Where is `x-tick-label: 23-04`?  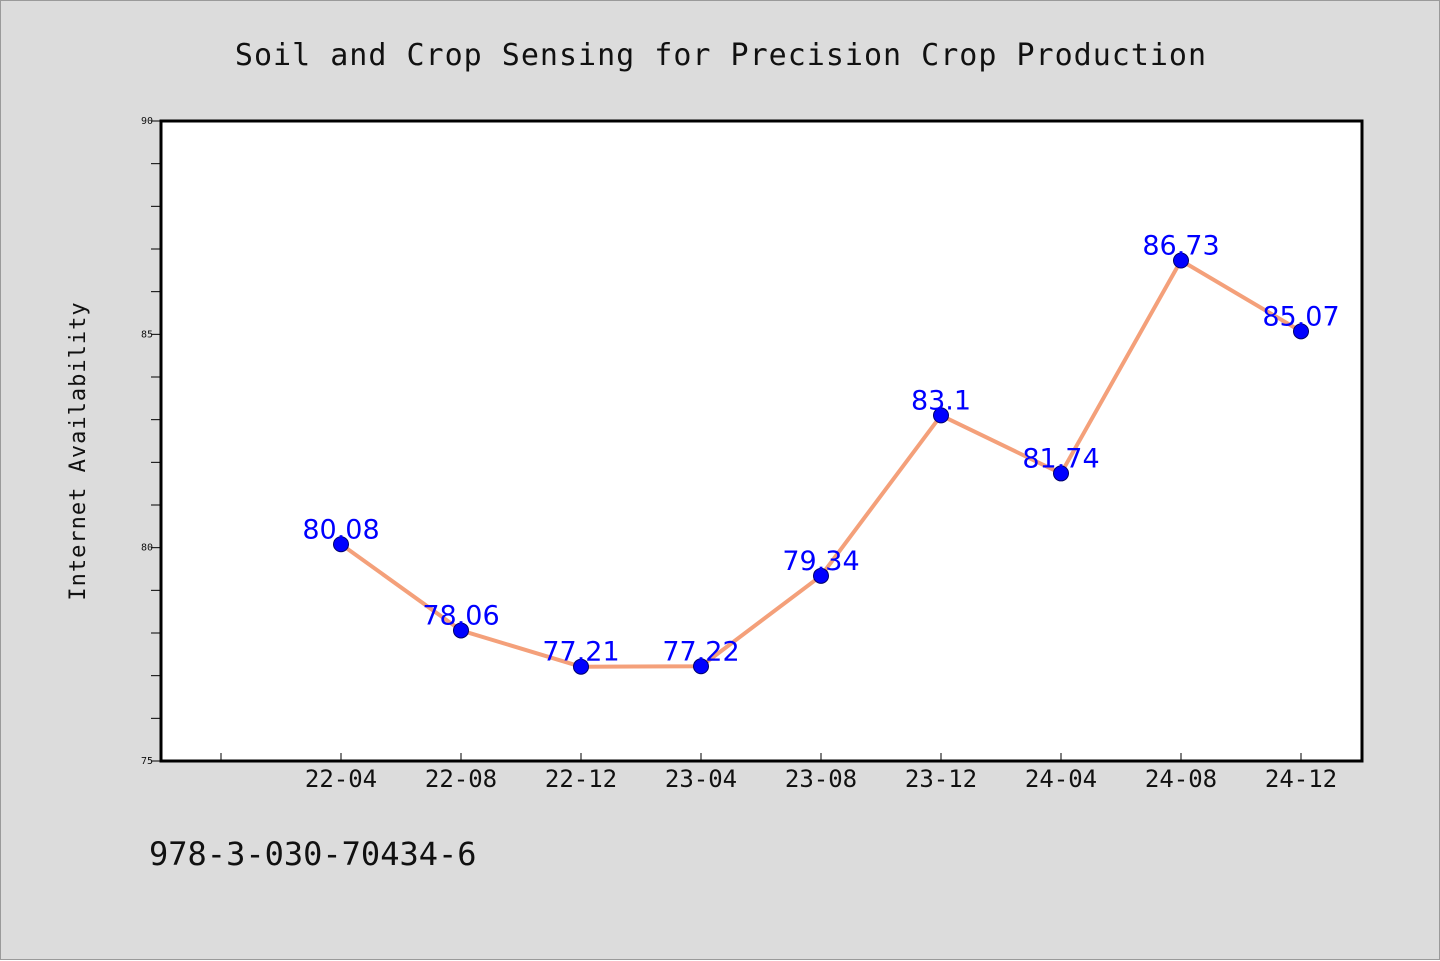 x-tick-label: 23-04 is located at coordinates (701, 779).